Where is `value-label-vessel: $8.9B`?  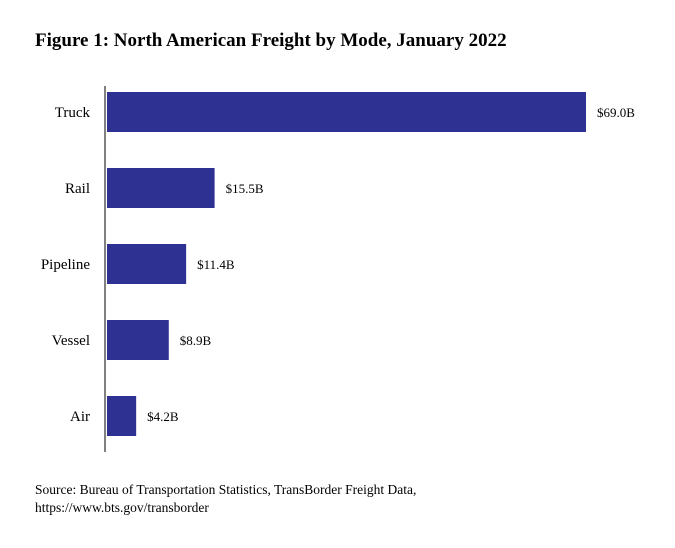 value-label-vessel: $8.9B is located at coordinates (196, 340).